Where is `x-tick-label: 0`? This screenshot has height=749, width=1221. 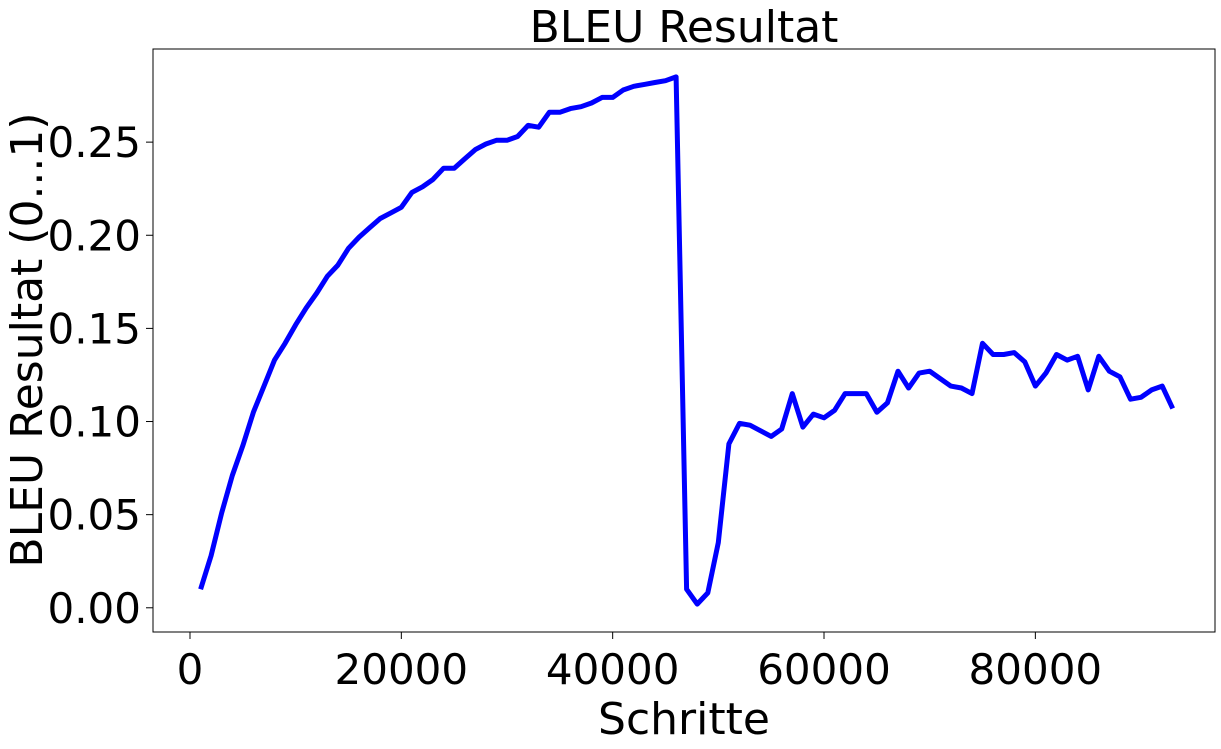
x-tick-label: 0 is located at coordinates (190, 669).